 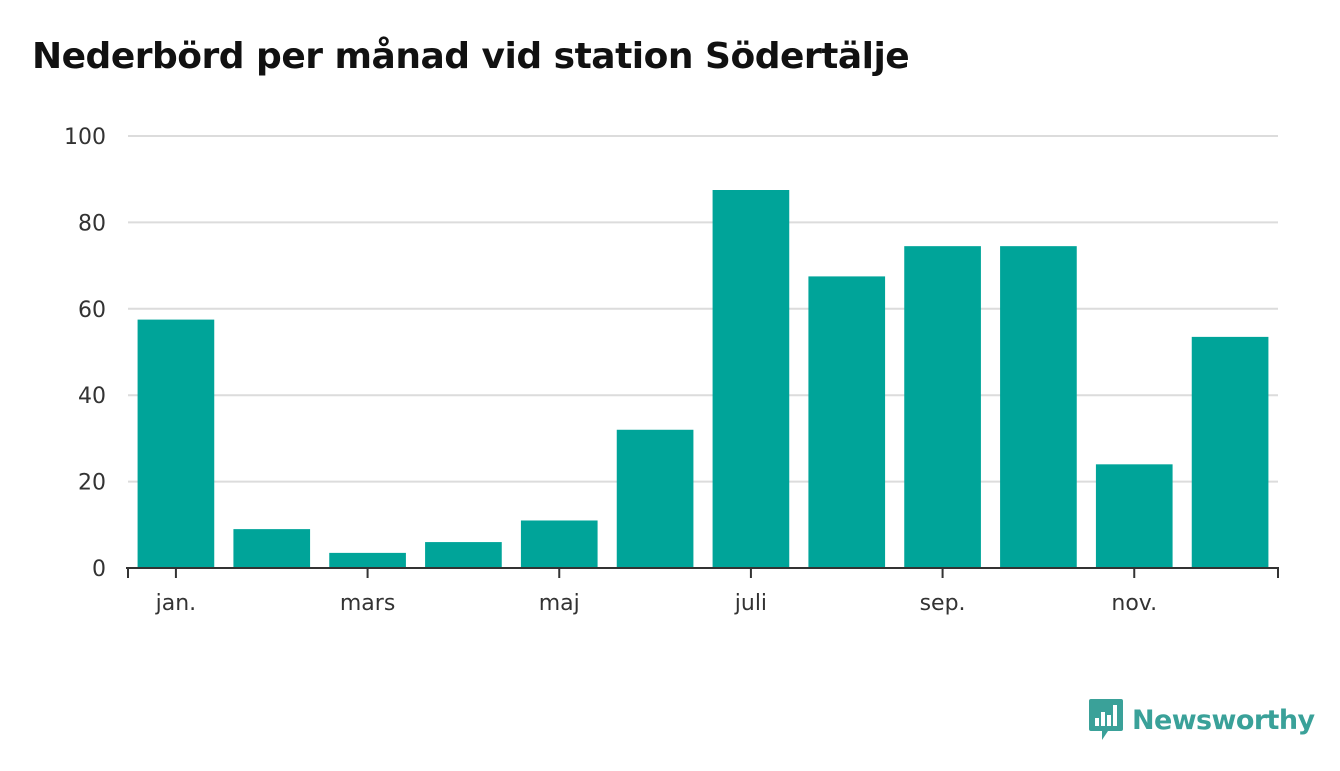 I want to click on newsworthy-logo: Newsworthy, so click(x=1201, y=720).